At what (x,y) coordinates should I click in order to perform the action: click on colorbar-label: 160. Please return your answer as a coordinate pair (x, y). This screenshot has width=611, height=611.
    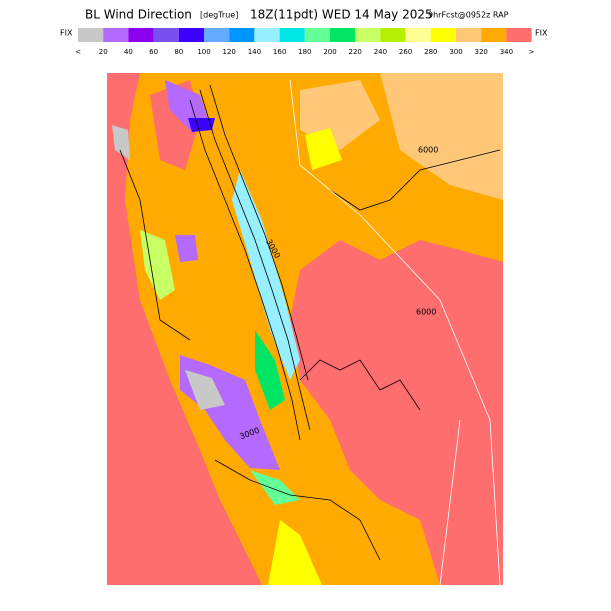
    Looking at the image, I should click on (279, 52).